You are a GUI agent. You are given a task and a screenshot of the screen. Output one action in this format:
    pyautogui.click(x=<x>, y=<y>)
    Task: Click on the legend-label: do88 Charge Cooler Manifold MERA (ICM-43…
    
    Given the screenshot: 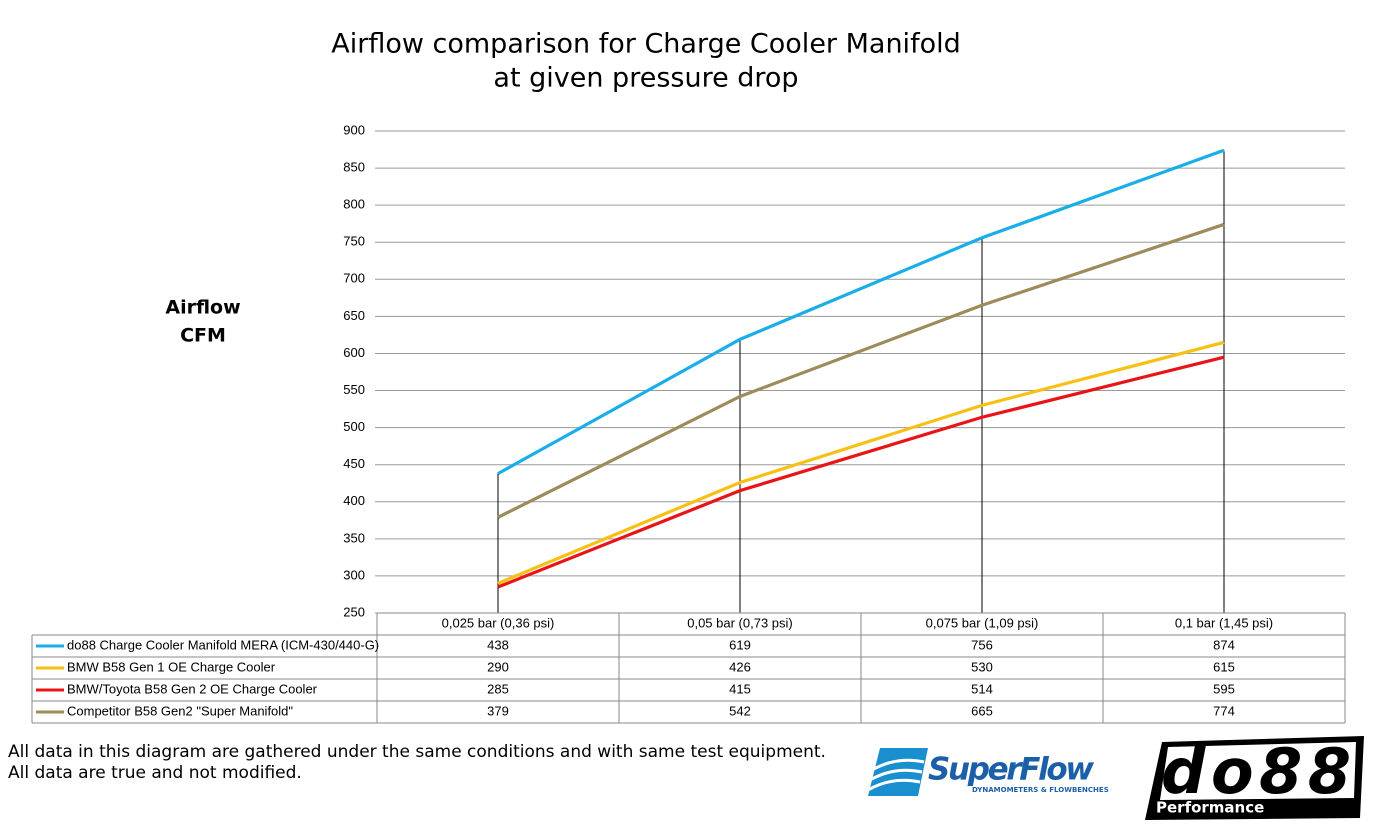 What is the action you would take?
    pyautogui.click(x=223, y=644)
    